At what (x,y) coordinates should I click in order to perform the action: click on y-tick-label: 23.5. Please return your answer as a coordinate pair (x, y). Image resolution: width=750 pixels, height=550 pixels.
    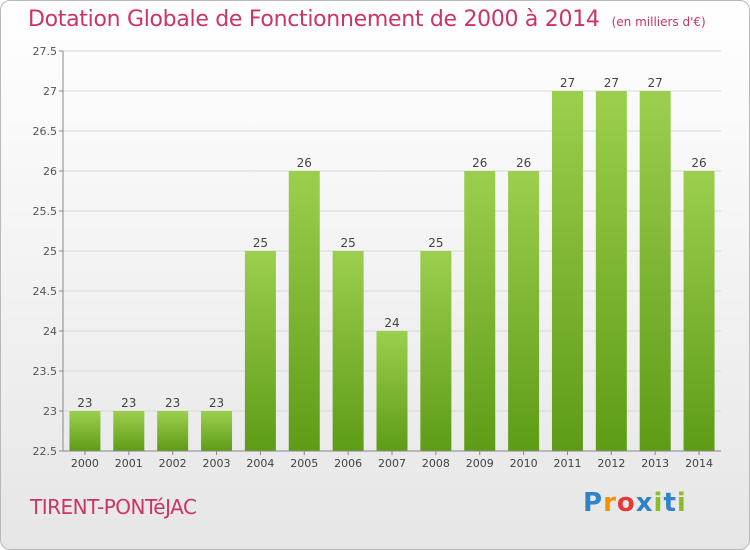
    Looking at the image, I should click on (45, 371).